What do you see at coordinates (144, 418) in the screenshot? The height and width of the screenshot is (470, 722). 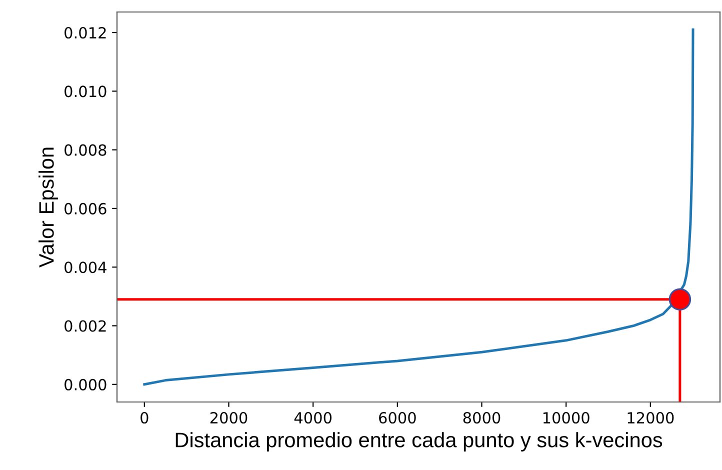 I see `x-tick-label: 0` at bounding box center [144, 418].